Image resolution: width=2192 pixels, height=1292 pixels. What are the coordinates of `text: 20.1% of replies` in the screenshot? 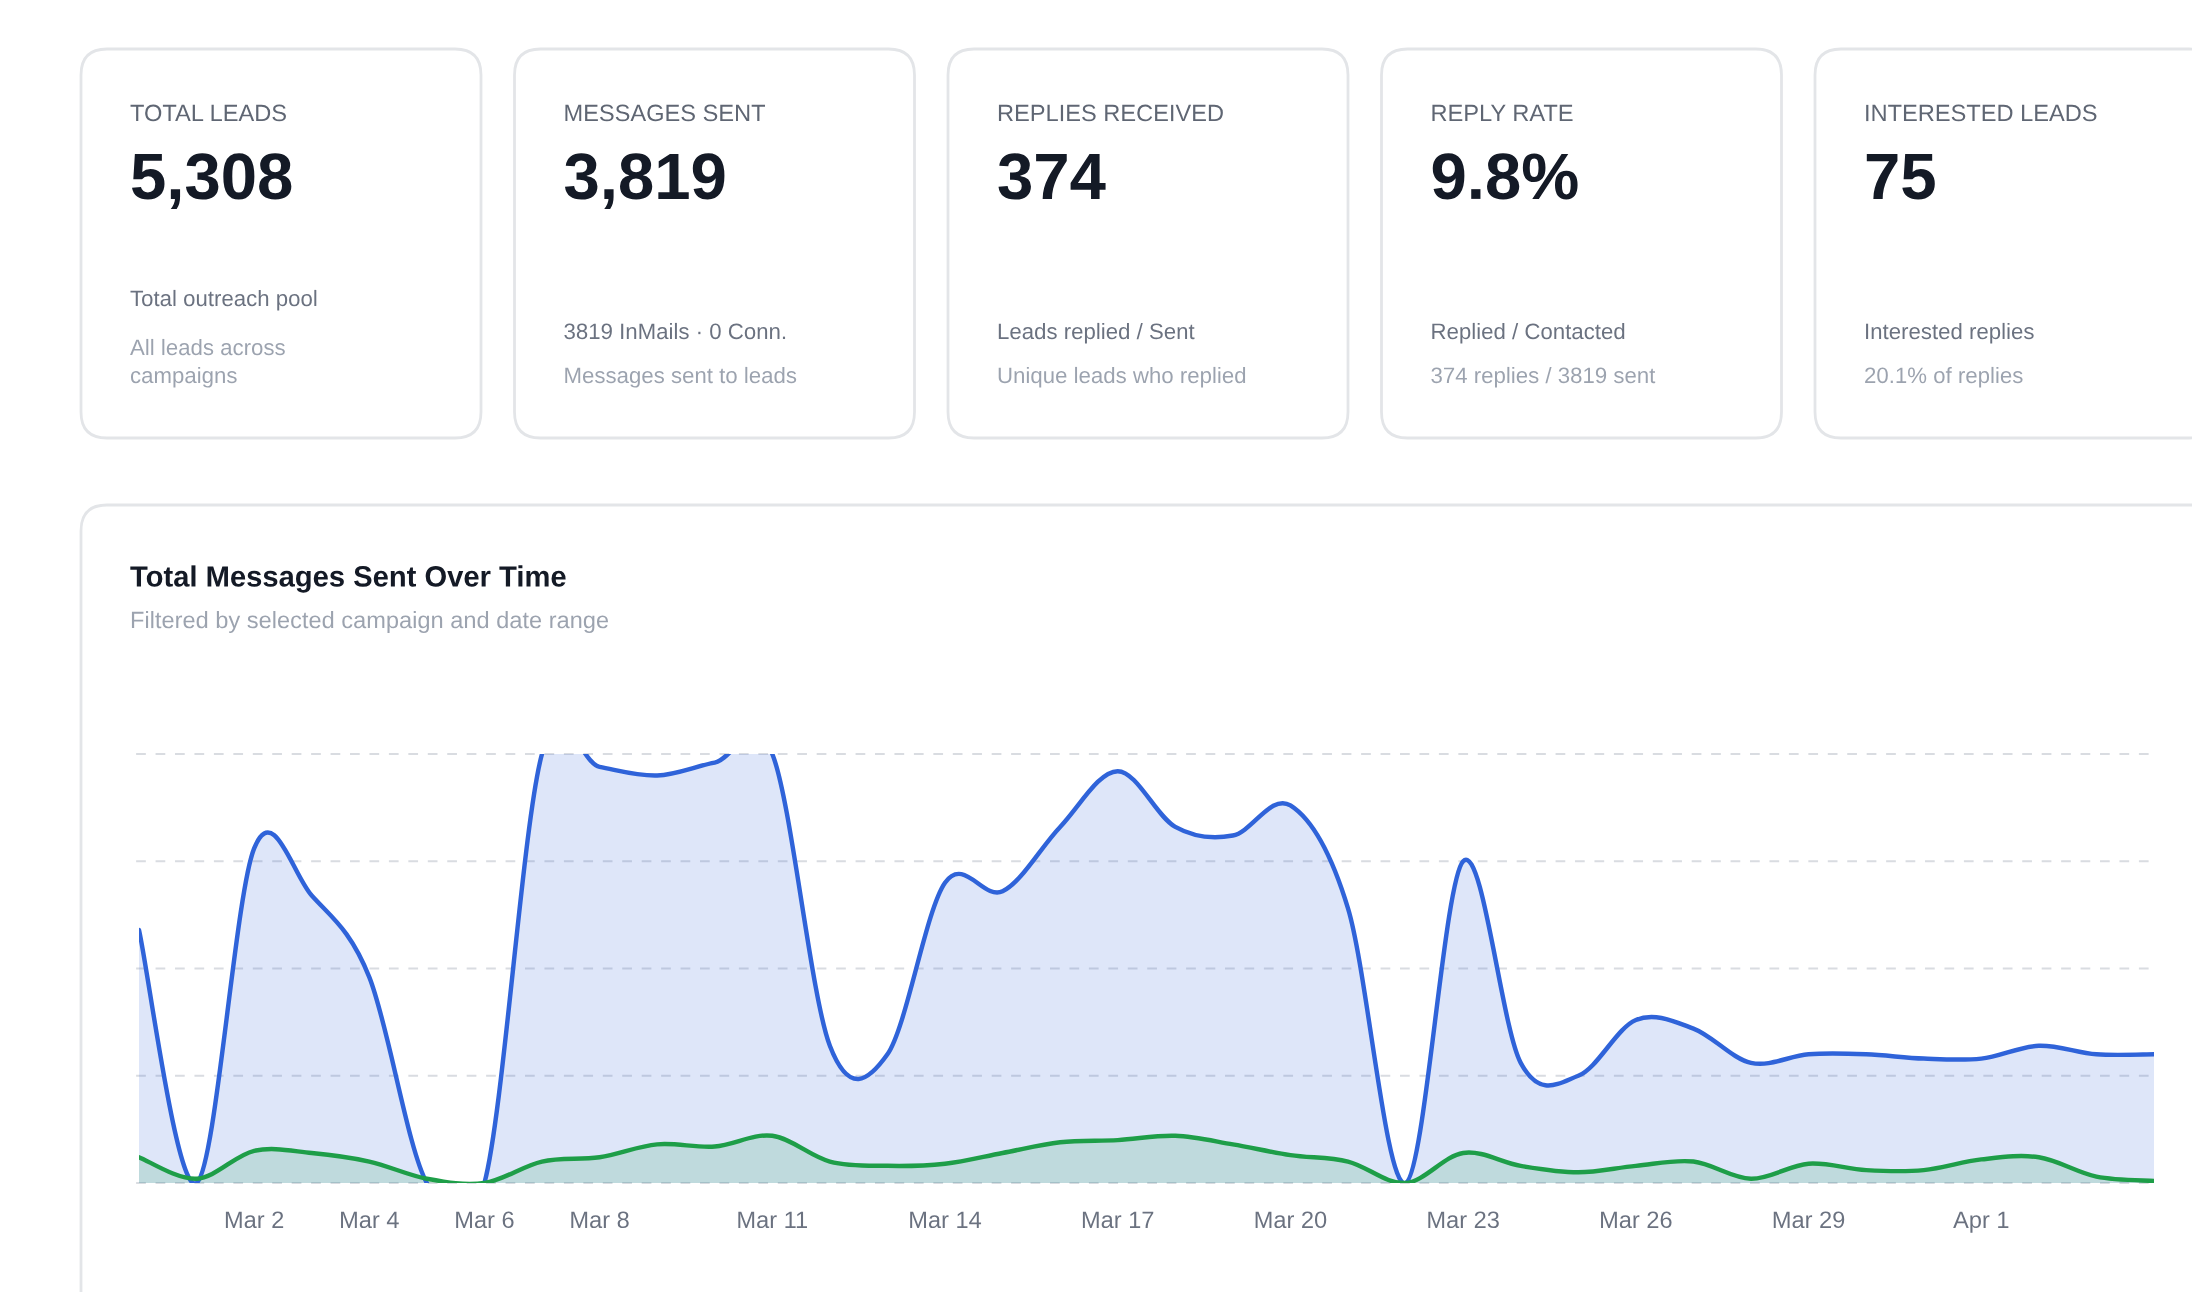 It's located at (1944, 377).